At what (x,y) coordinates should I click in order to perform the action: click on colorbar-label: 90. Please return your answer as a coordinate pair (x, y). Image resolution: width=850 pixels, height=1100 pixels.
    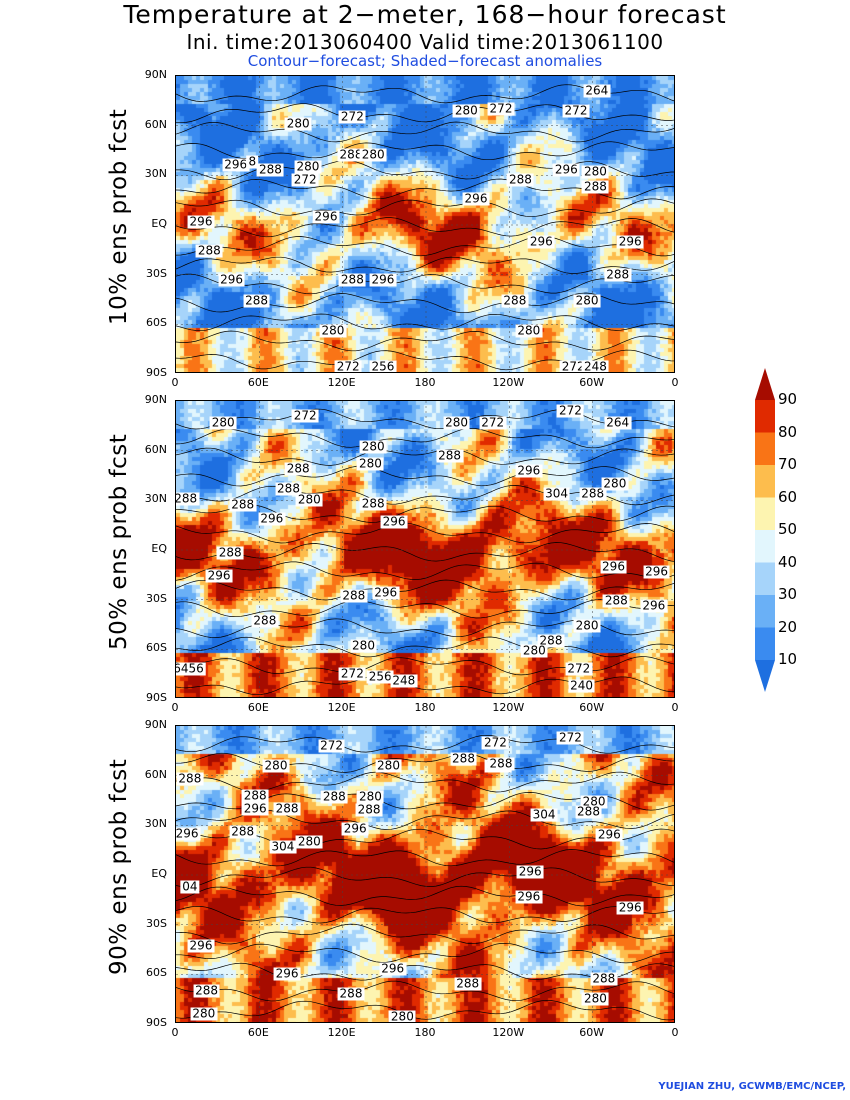
    Looking at the image, I should click on (788, 399).